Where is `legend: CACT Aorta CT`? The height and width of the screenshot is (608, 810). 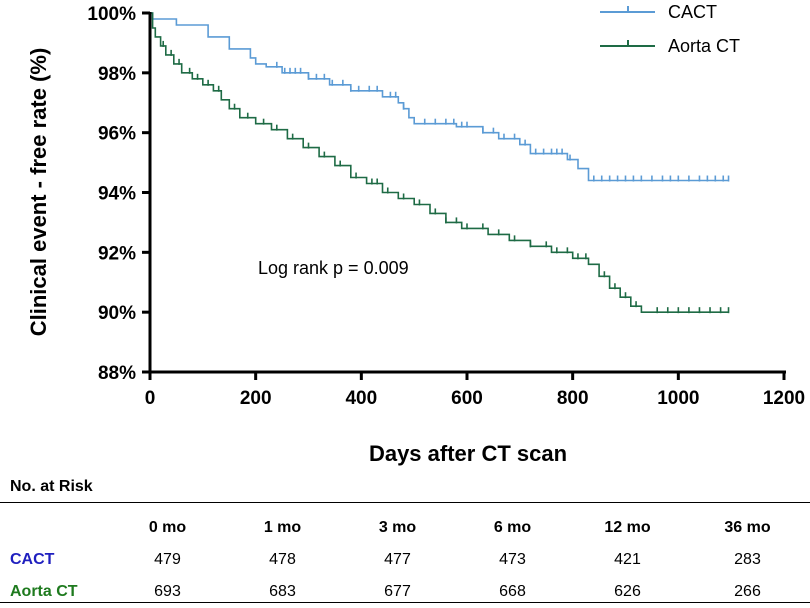 legend: CACT Aorta CT is located at coordinates (670, 29).